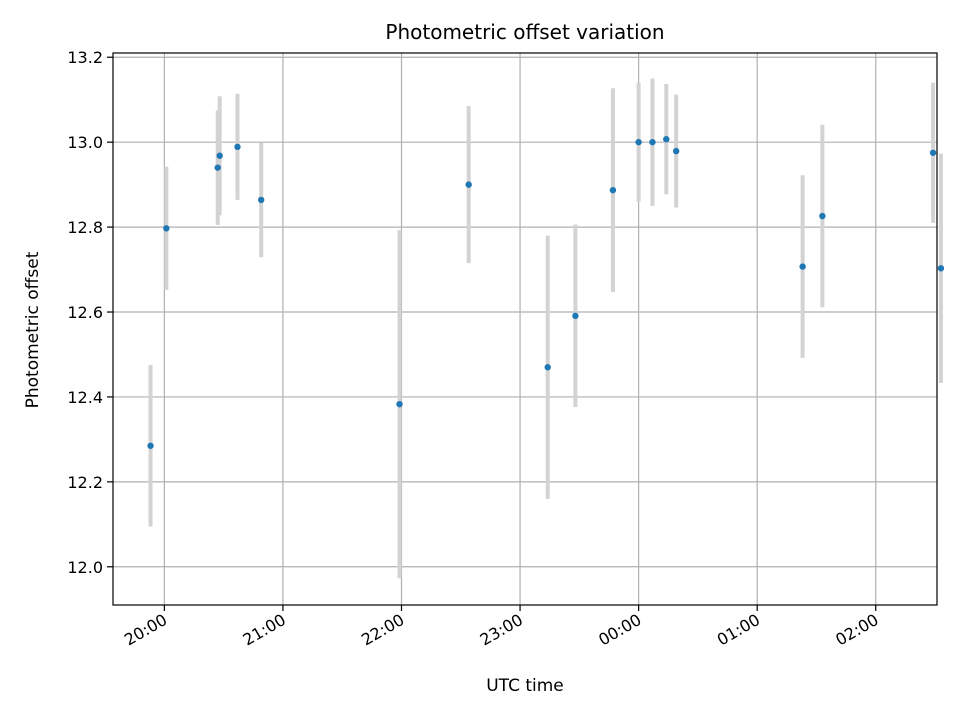 The image size is (960, 720). I want to click on x-axis-label: UTC time, so click(525, 686).